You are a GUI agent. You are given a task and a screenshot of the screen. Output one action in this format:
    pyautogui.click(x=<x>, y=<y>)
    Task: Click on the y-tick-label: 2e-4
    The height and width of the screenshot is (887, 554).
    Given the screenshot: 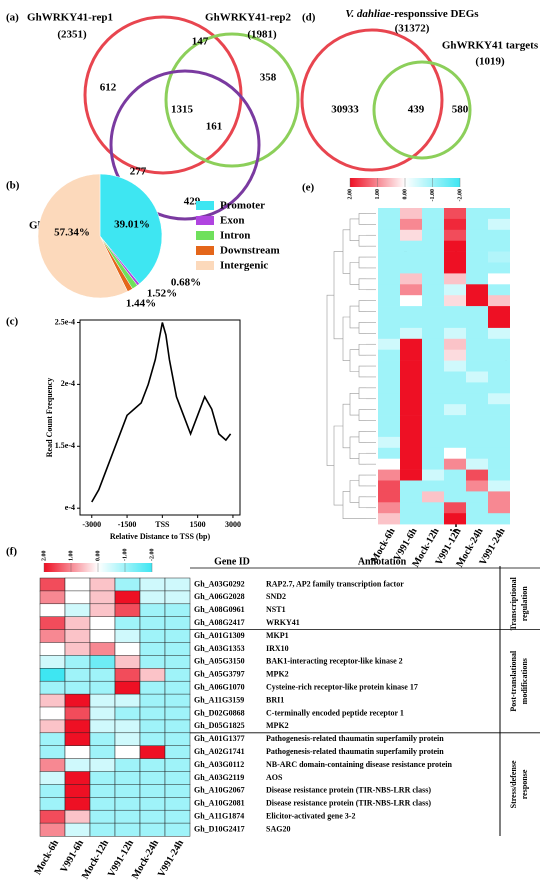 What is the action you would take?
    pyautogui.click(x=68, y=383)
    